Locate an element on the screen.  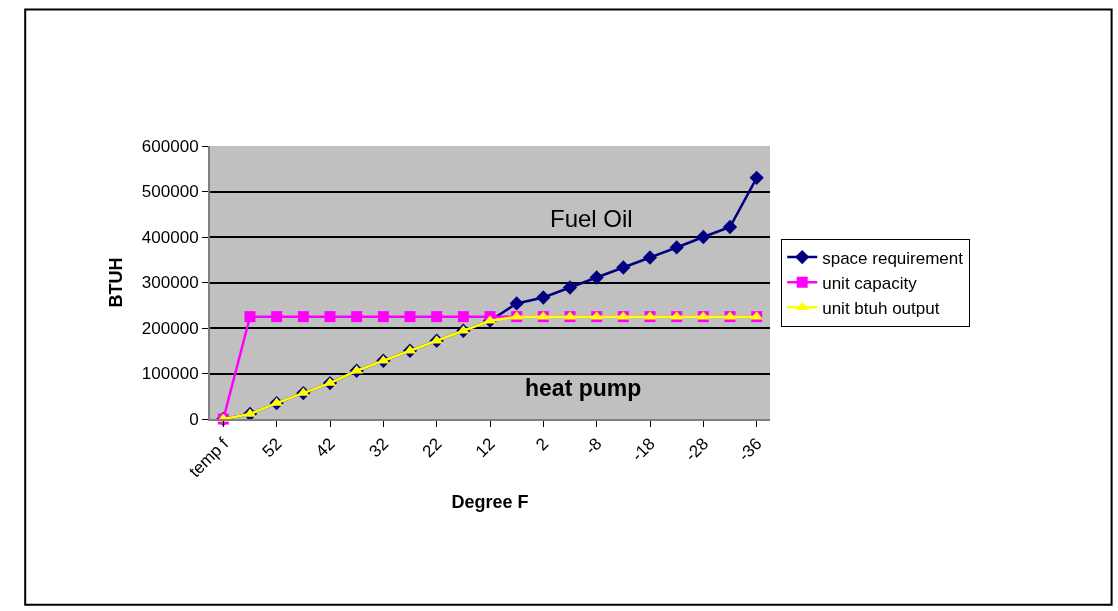
x-tick-label: 12 is located at coordinates (485, 448).